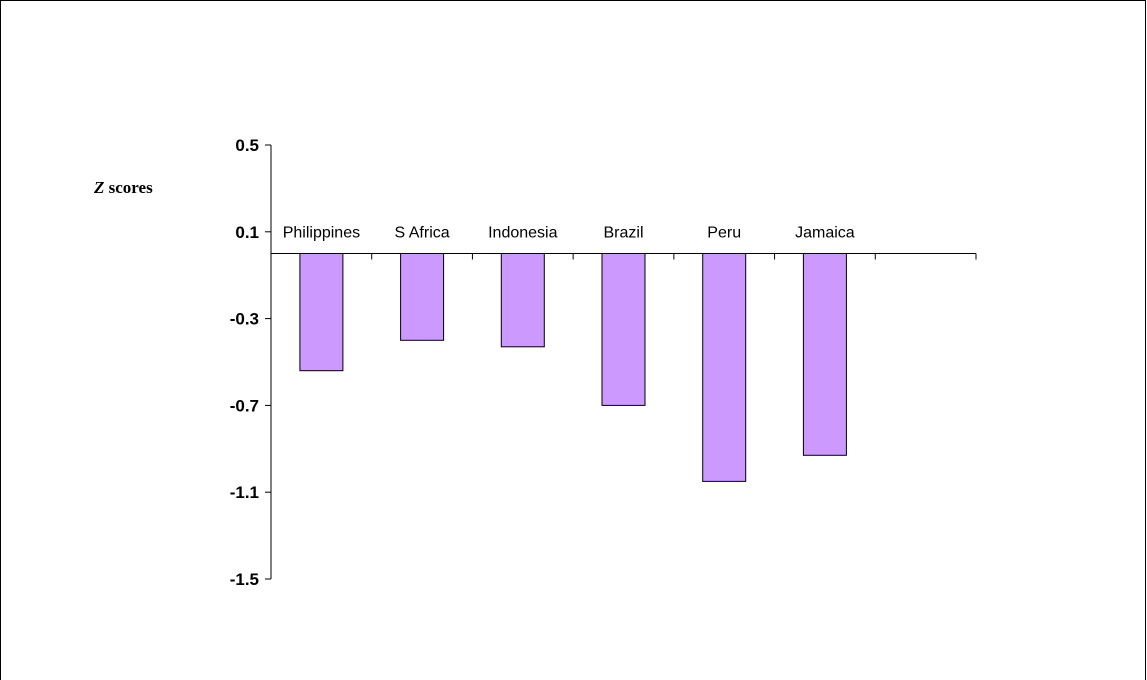 The image size is (1147, 680). What do you see at coordinates (98, 187) in the screenshot?
I see `y-axis-label-italic: Z` at bounding box center [98, 187].